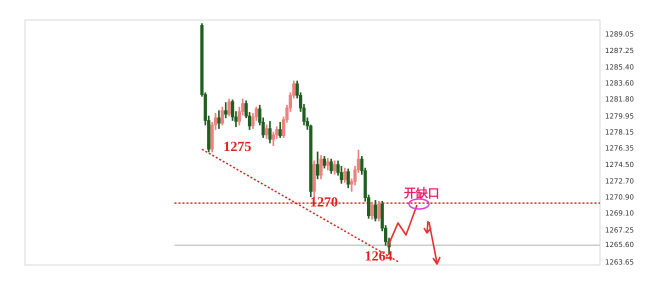 The height and width of the screenshot is (289, 652). Describe the element at coordinates (378, 257) in the screenshot. I see `annotation: 1264` at that location.